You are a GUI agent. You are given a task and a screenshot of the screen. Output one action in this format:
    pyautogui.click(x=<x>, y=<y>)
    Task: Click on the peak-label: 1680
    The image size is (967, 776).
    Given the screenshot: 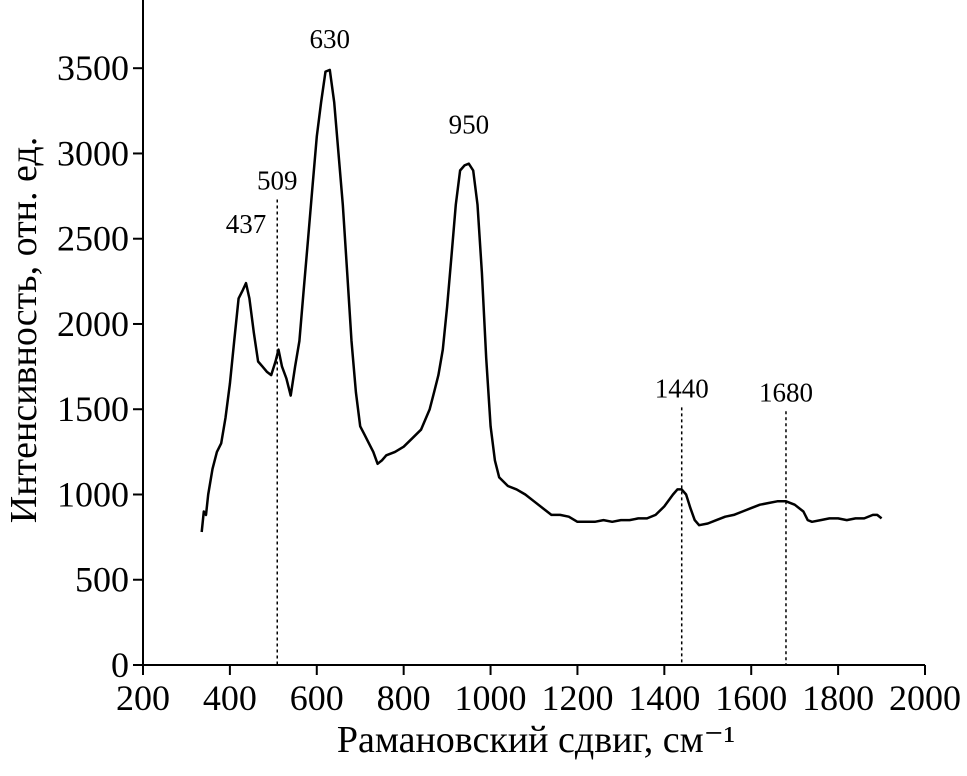 What is the action you would take?
    pyautogui.click(x=786, y=392)
    